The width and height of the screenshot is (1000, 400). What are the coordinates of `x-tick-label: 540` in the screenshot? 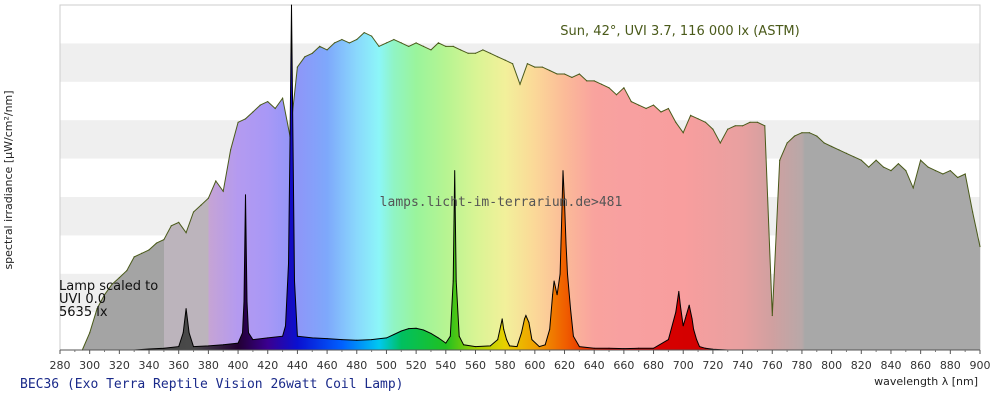 It's located at (445, 365).